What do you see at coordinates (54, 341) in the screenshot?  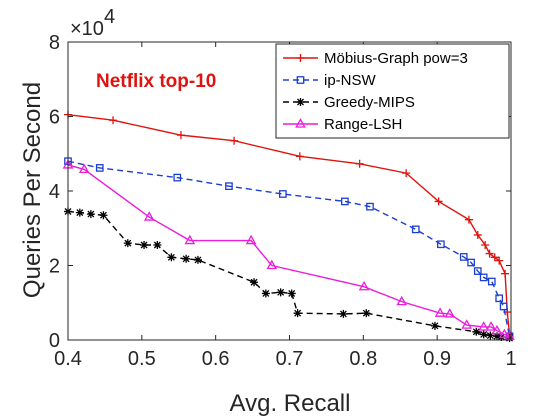 I see `y-tick-label-0: 0` at bounding box center [54, 341].